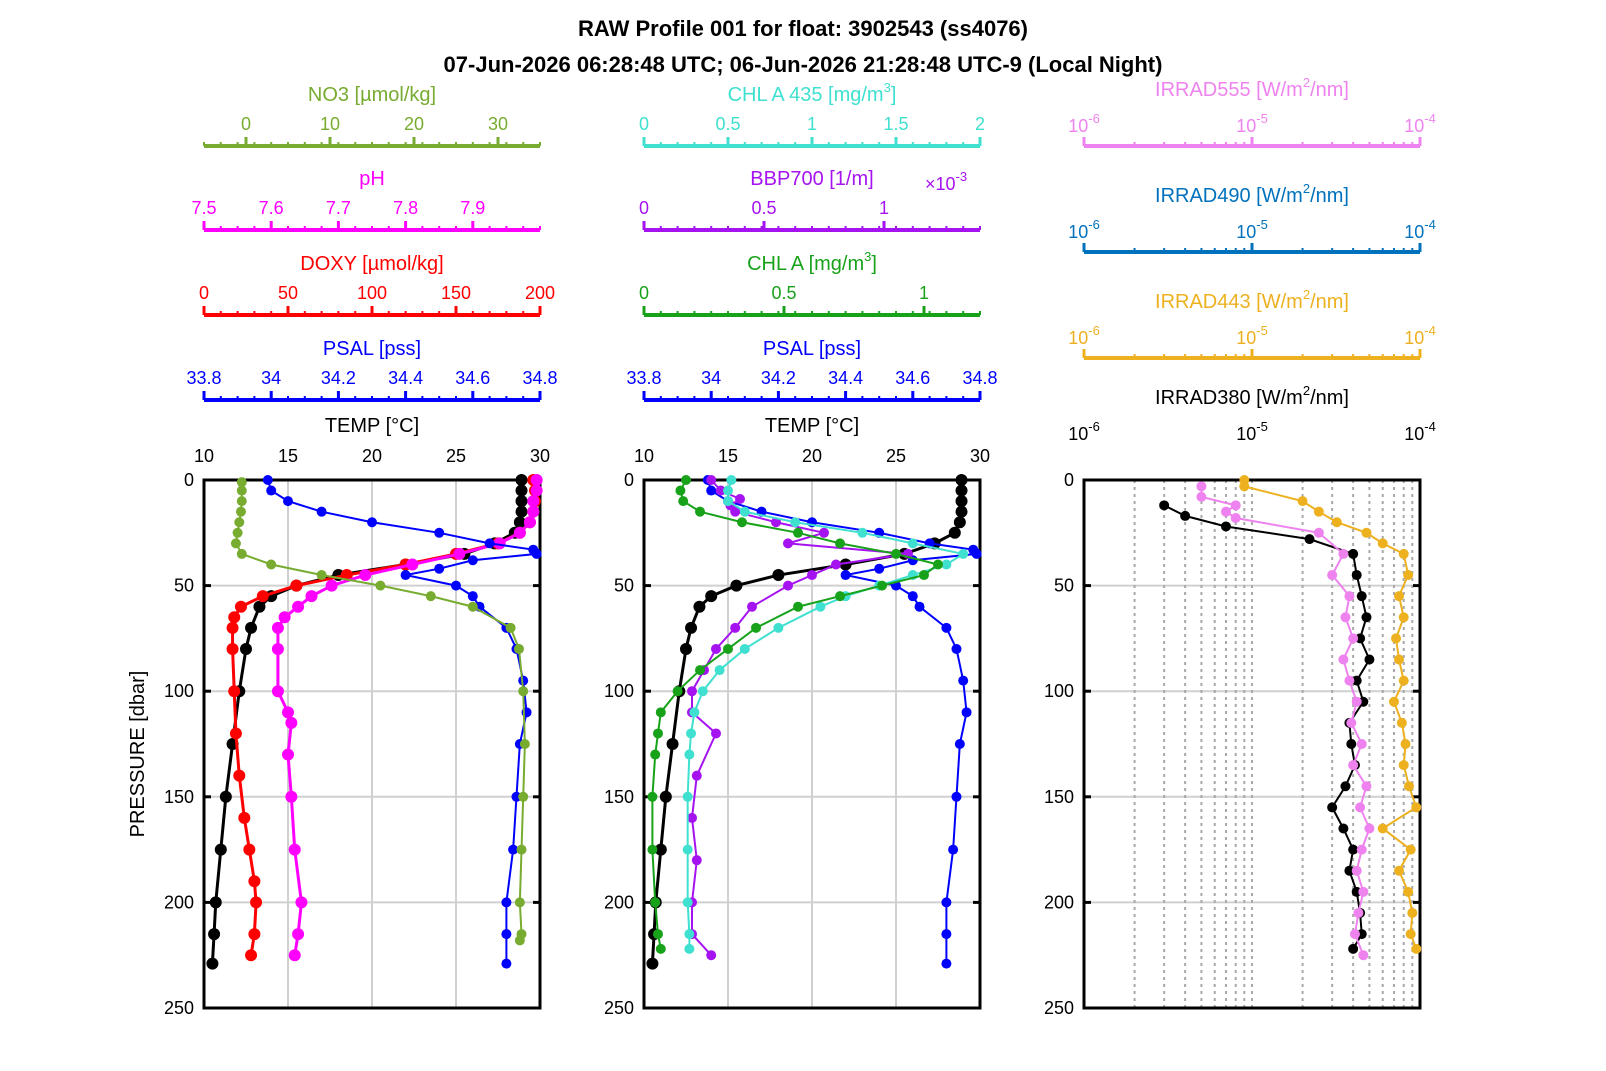 The width and height of the screenshot is (1606, 1071). I want to click on axis-doxy: 0 50 100 150 200 DOXY [µmol/kg], so click(377, 285).